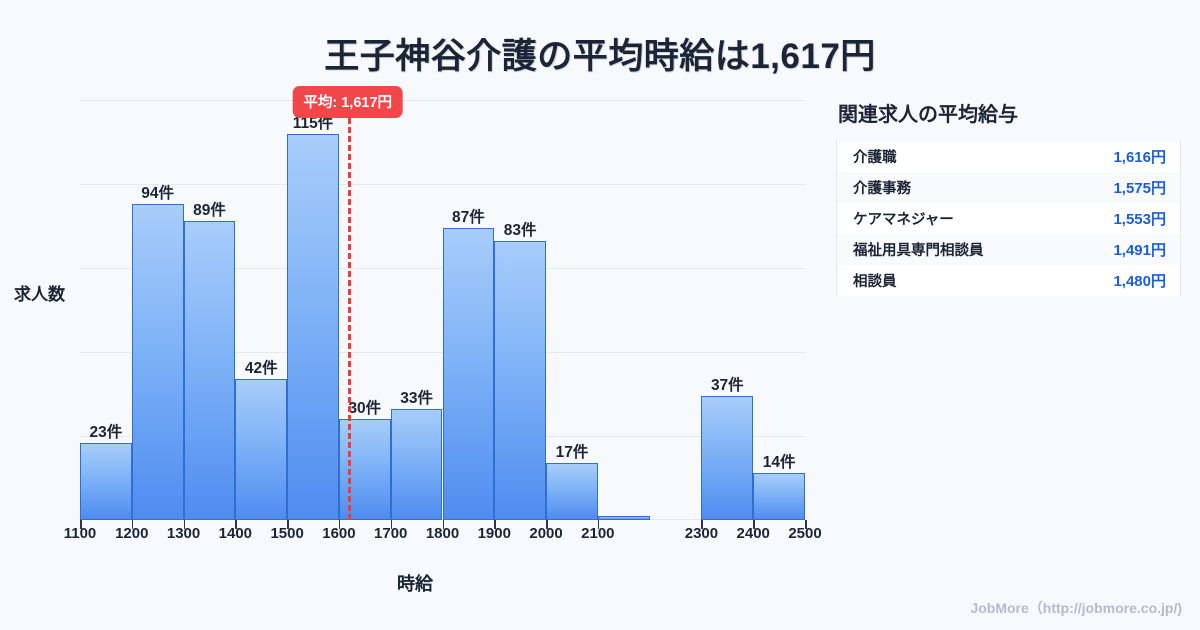  What do you see at coordinates (494, 533) in the screenshot?
I see `x-axis-tick-label: 1900` at bounding box center [494, 533].